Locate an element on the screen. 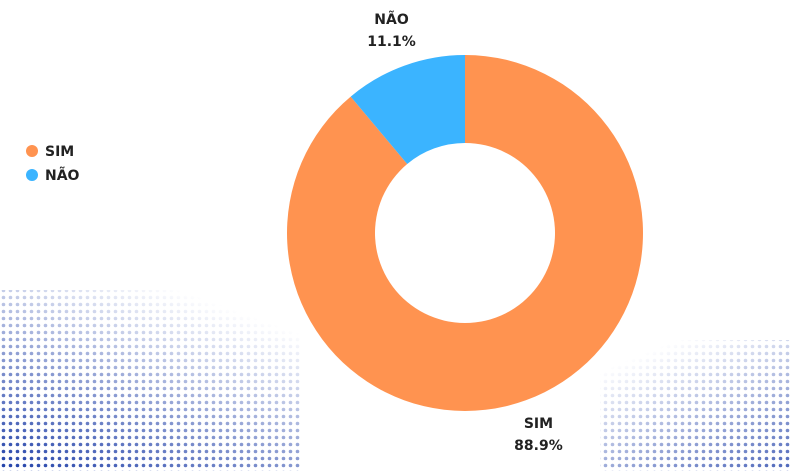 The height and width of the screenshot is (471, 791). slice-label: NÃO is located at coordinates (391, 19).